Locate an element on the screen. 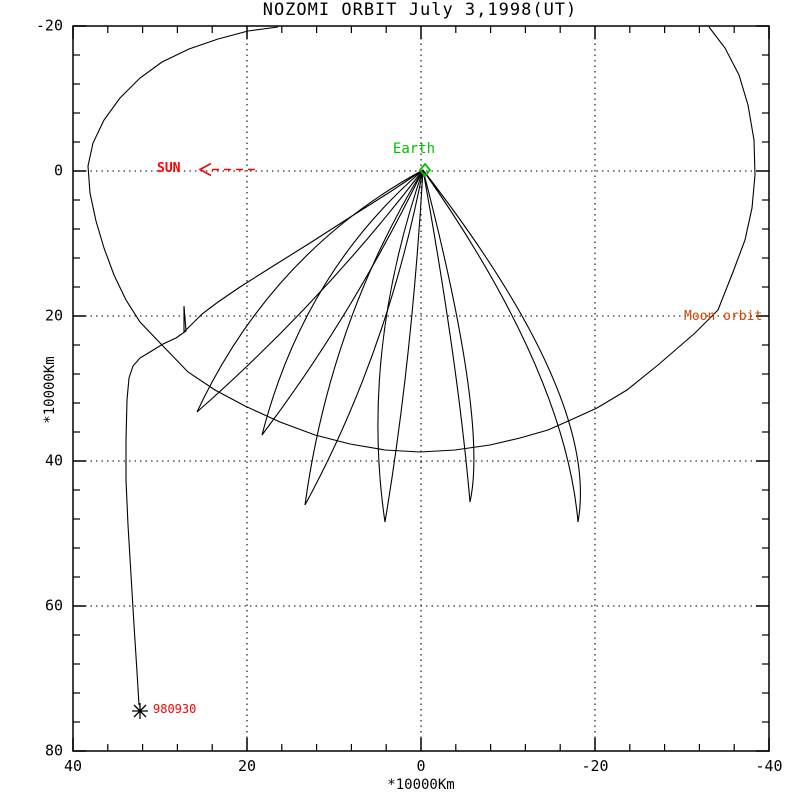  x-tick-label: 0 is located at coordinates (421, 766).